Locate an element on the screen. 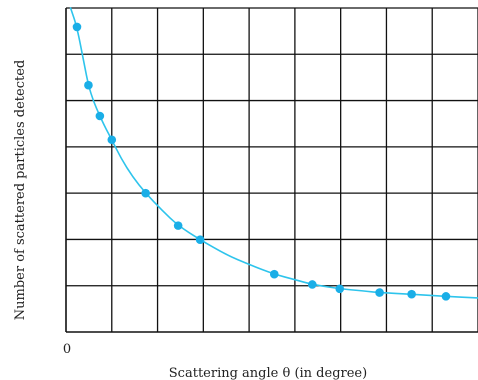  y-axis-label: Number of scattered particles detected is located at coordinates (20, 190).